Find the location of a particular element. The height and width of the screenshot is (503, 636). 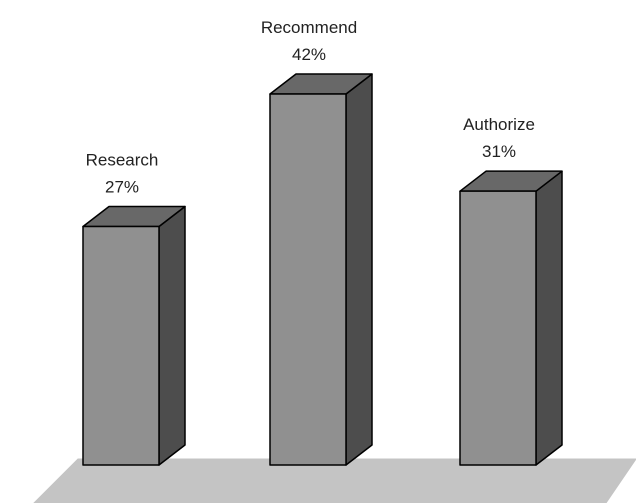

category-label: Authorize is located at coordinates (499, 124).